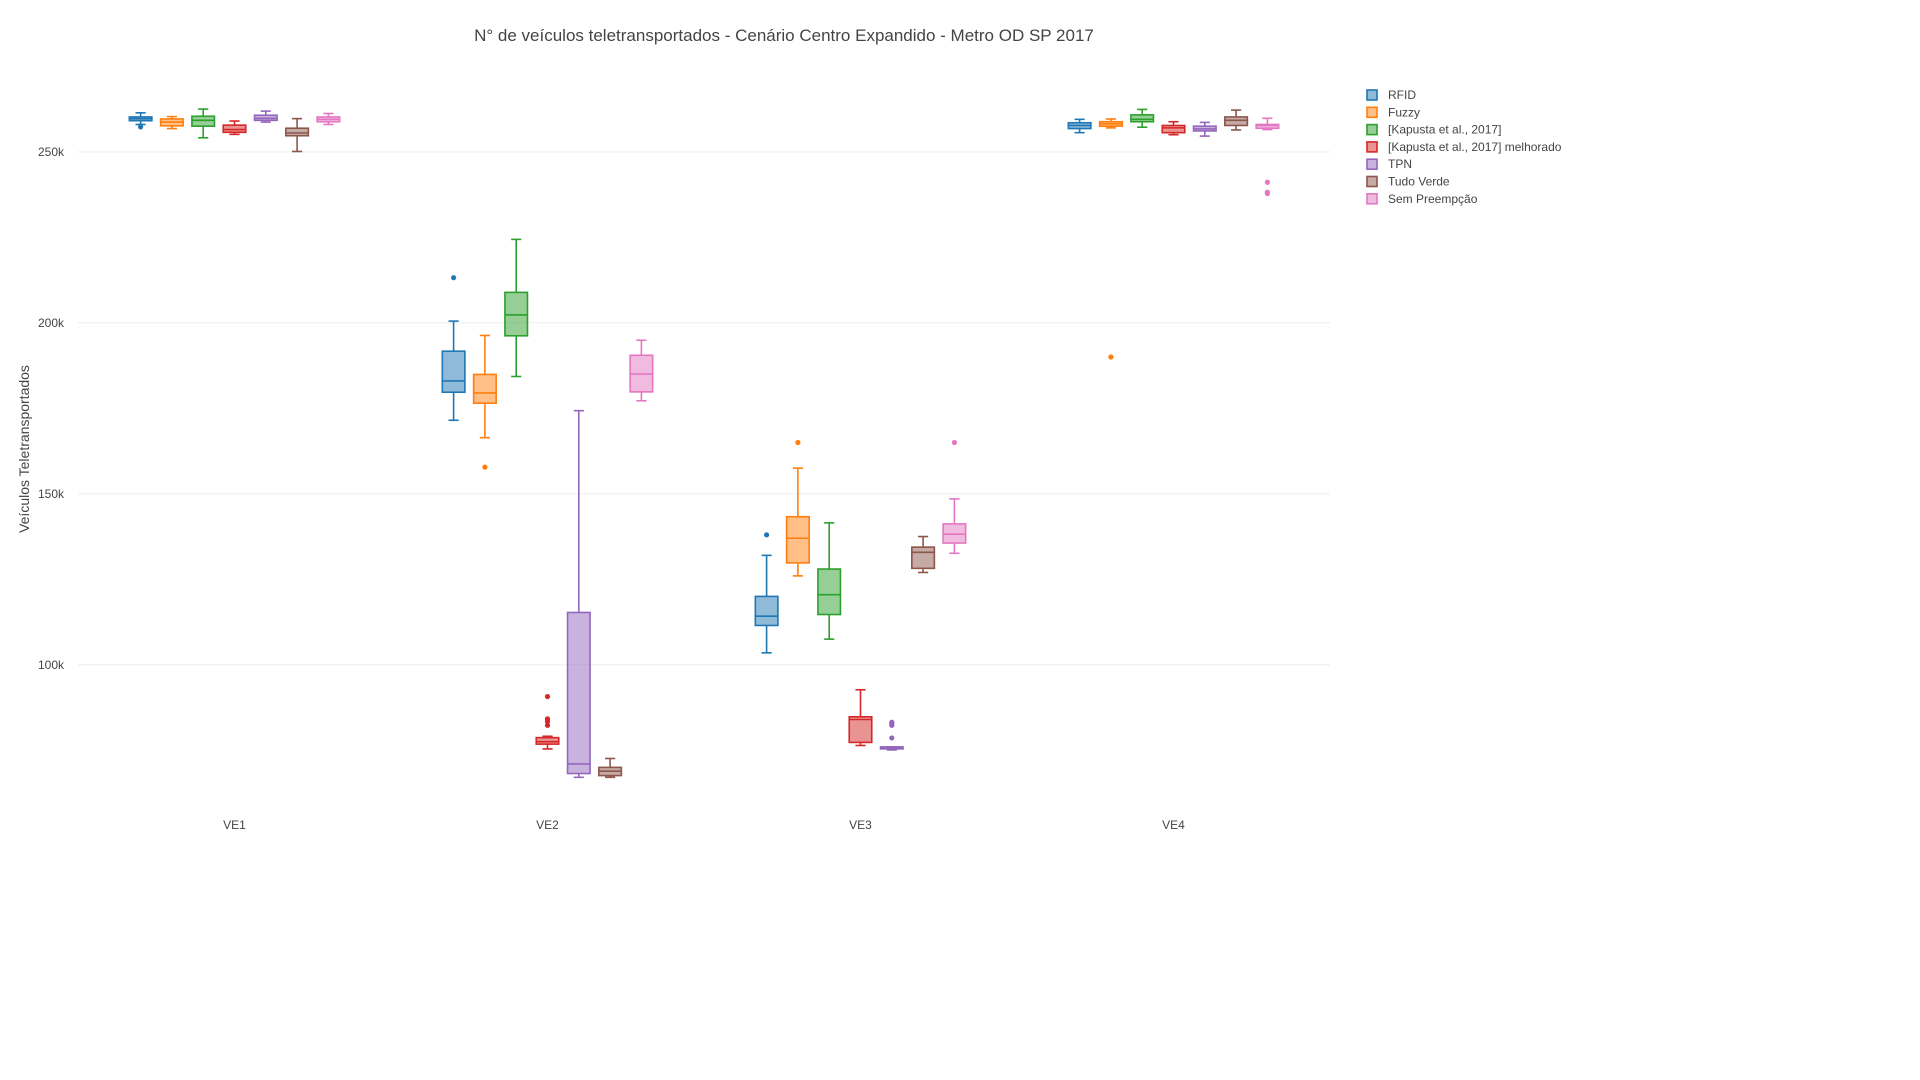  Describe the element at coordinates (1404, 112) in the screenshot. I see `legend-label: Fuzzy` at that location.